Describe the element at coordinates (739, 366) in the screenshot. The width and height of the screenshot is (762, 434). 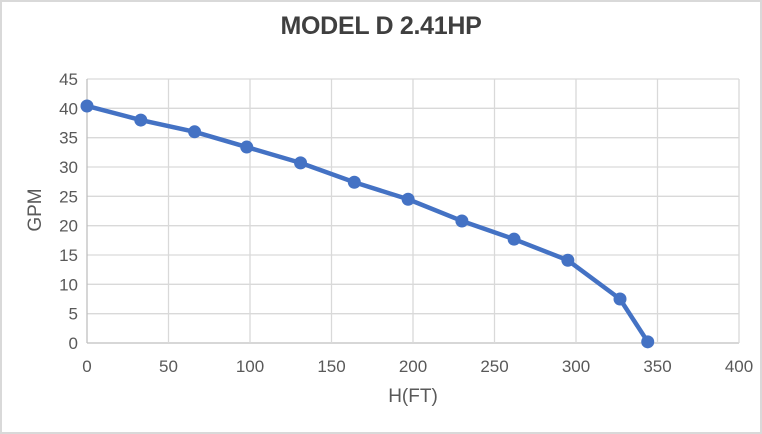
I see `x-tick-label: 400` at that location.